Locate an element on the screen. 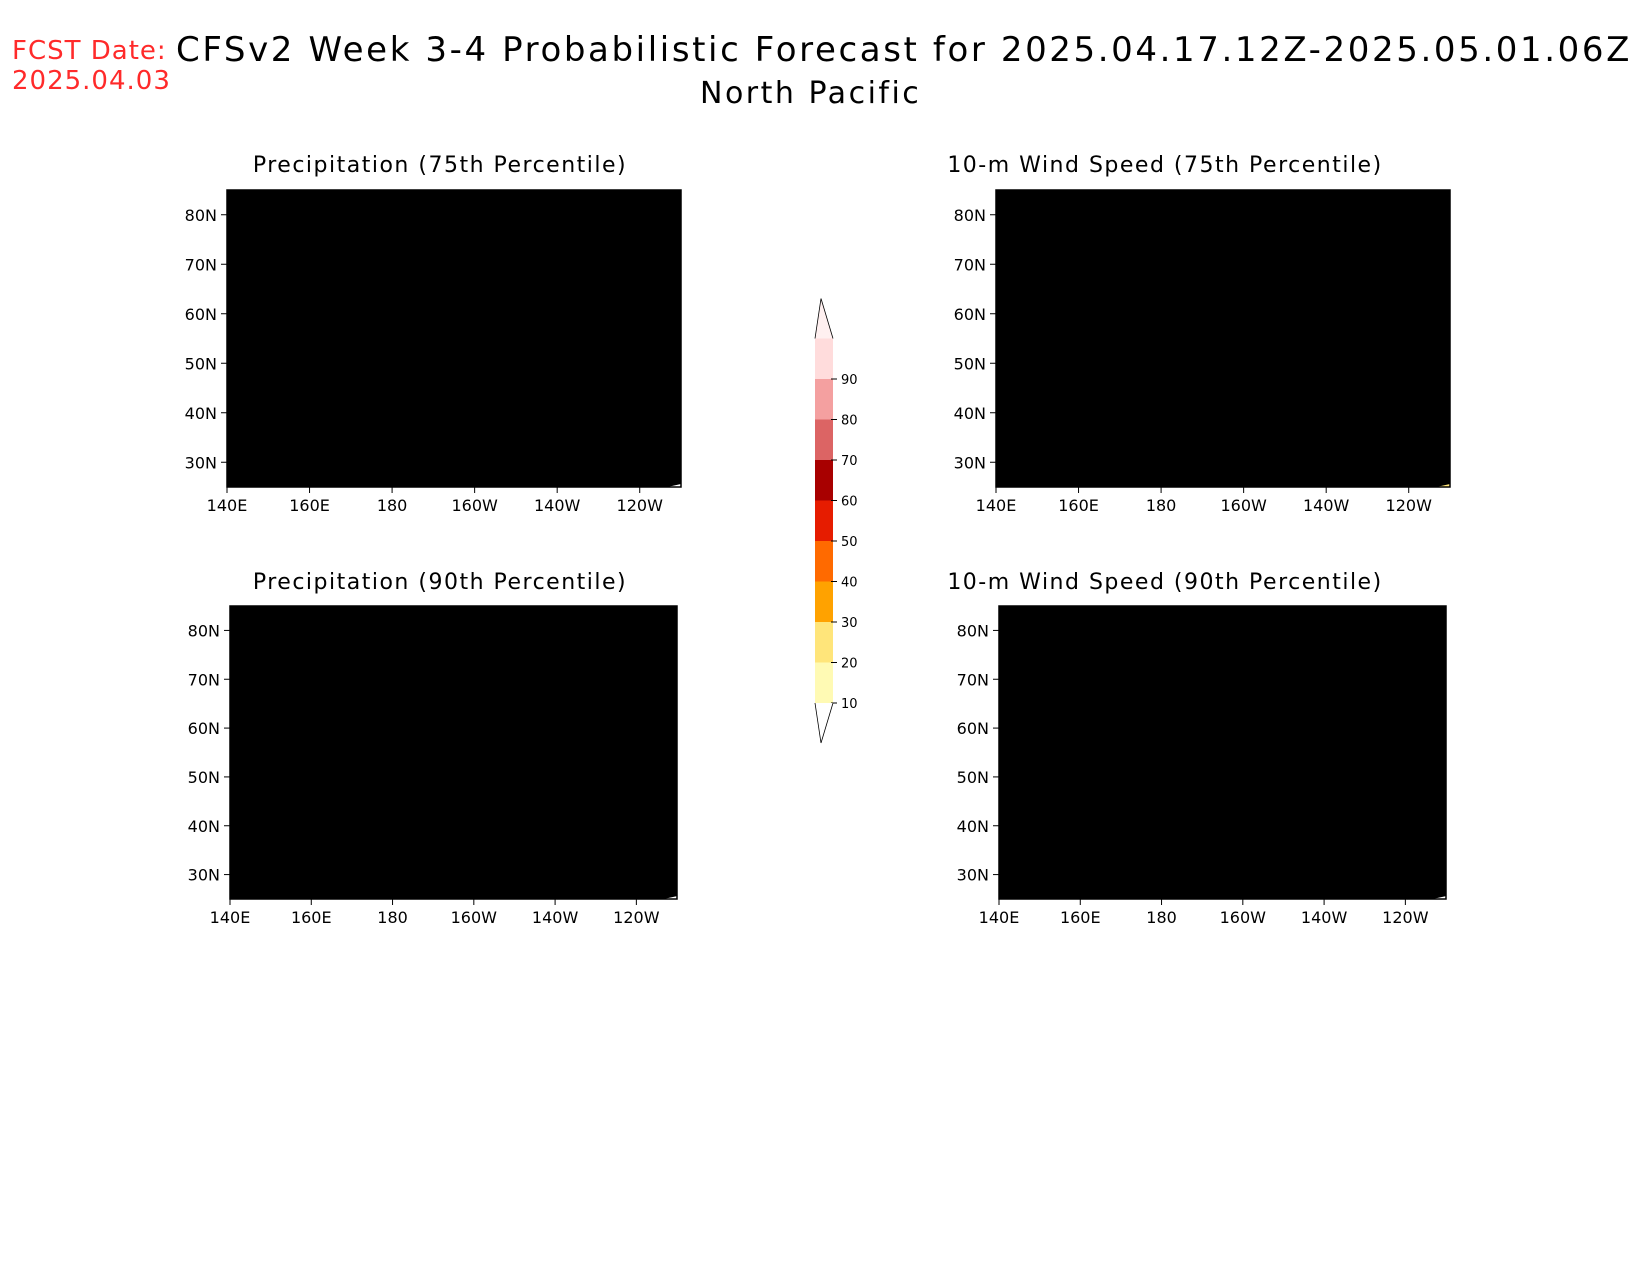 The image size is (1650, 1275). lon-label-wind-90: 140W is located at coordinates (1324, 917).